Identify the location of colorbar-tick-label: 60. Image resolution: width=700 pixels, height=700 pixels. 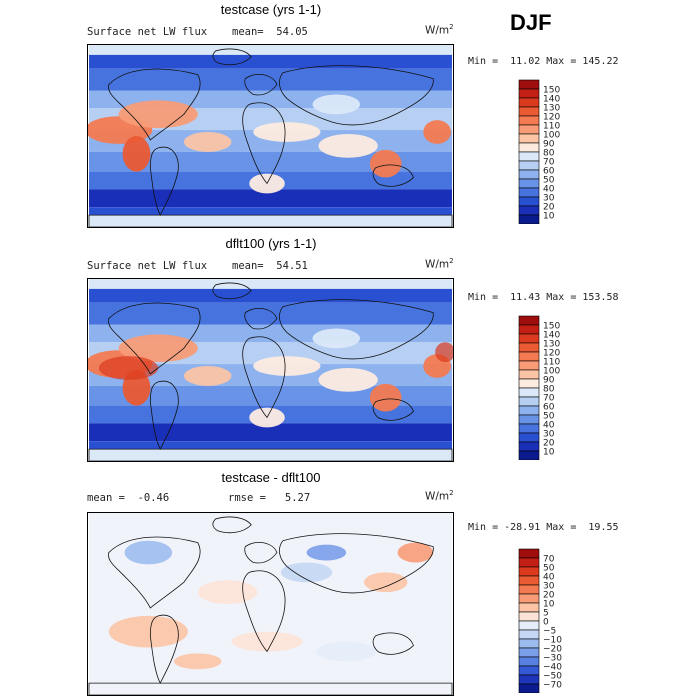
(549, 408).